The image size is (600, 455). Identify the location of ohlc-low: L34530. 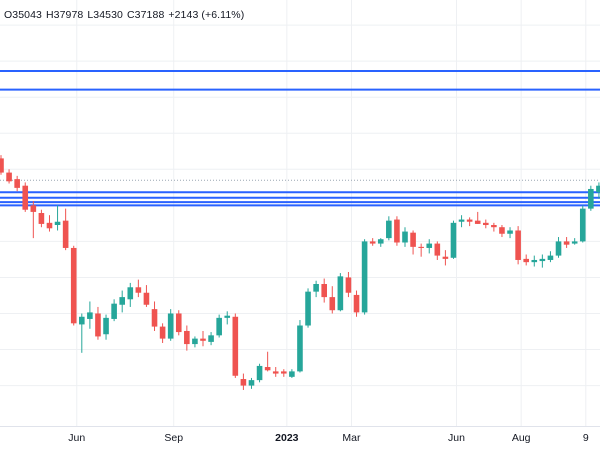
(105, 15).